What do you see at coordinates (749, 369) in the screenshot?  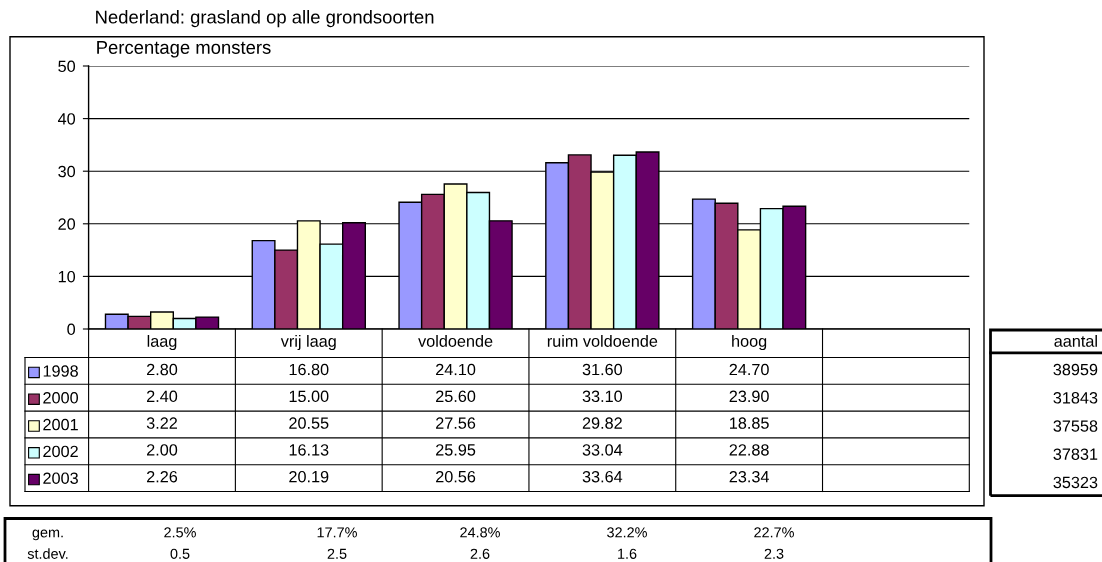 I see `data-label: 24.70` at bounding box center [749, 369].